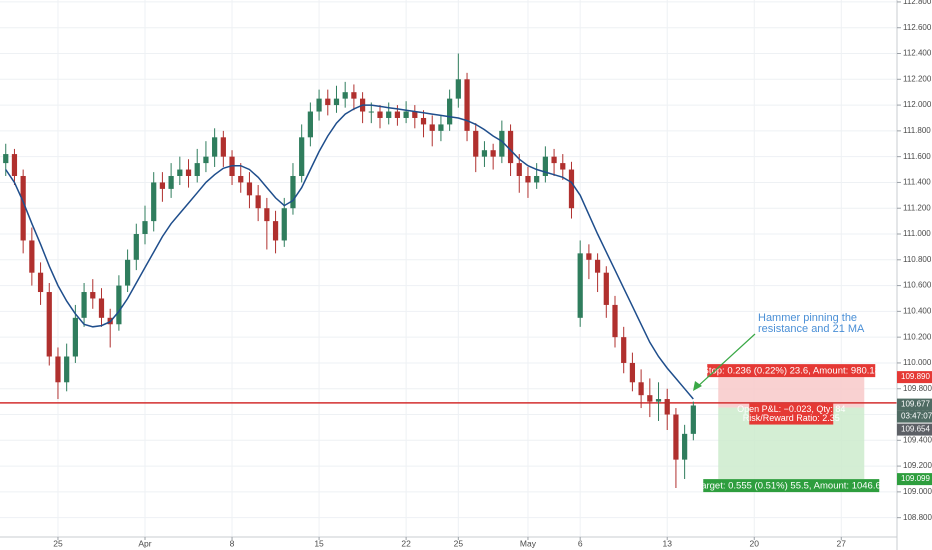 The image size is (932, 550). Describe the element at coordinates (528, 543) in the screenshot. I see `x-tick-label: May` at that location.